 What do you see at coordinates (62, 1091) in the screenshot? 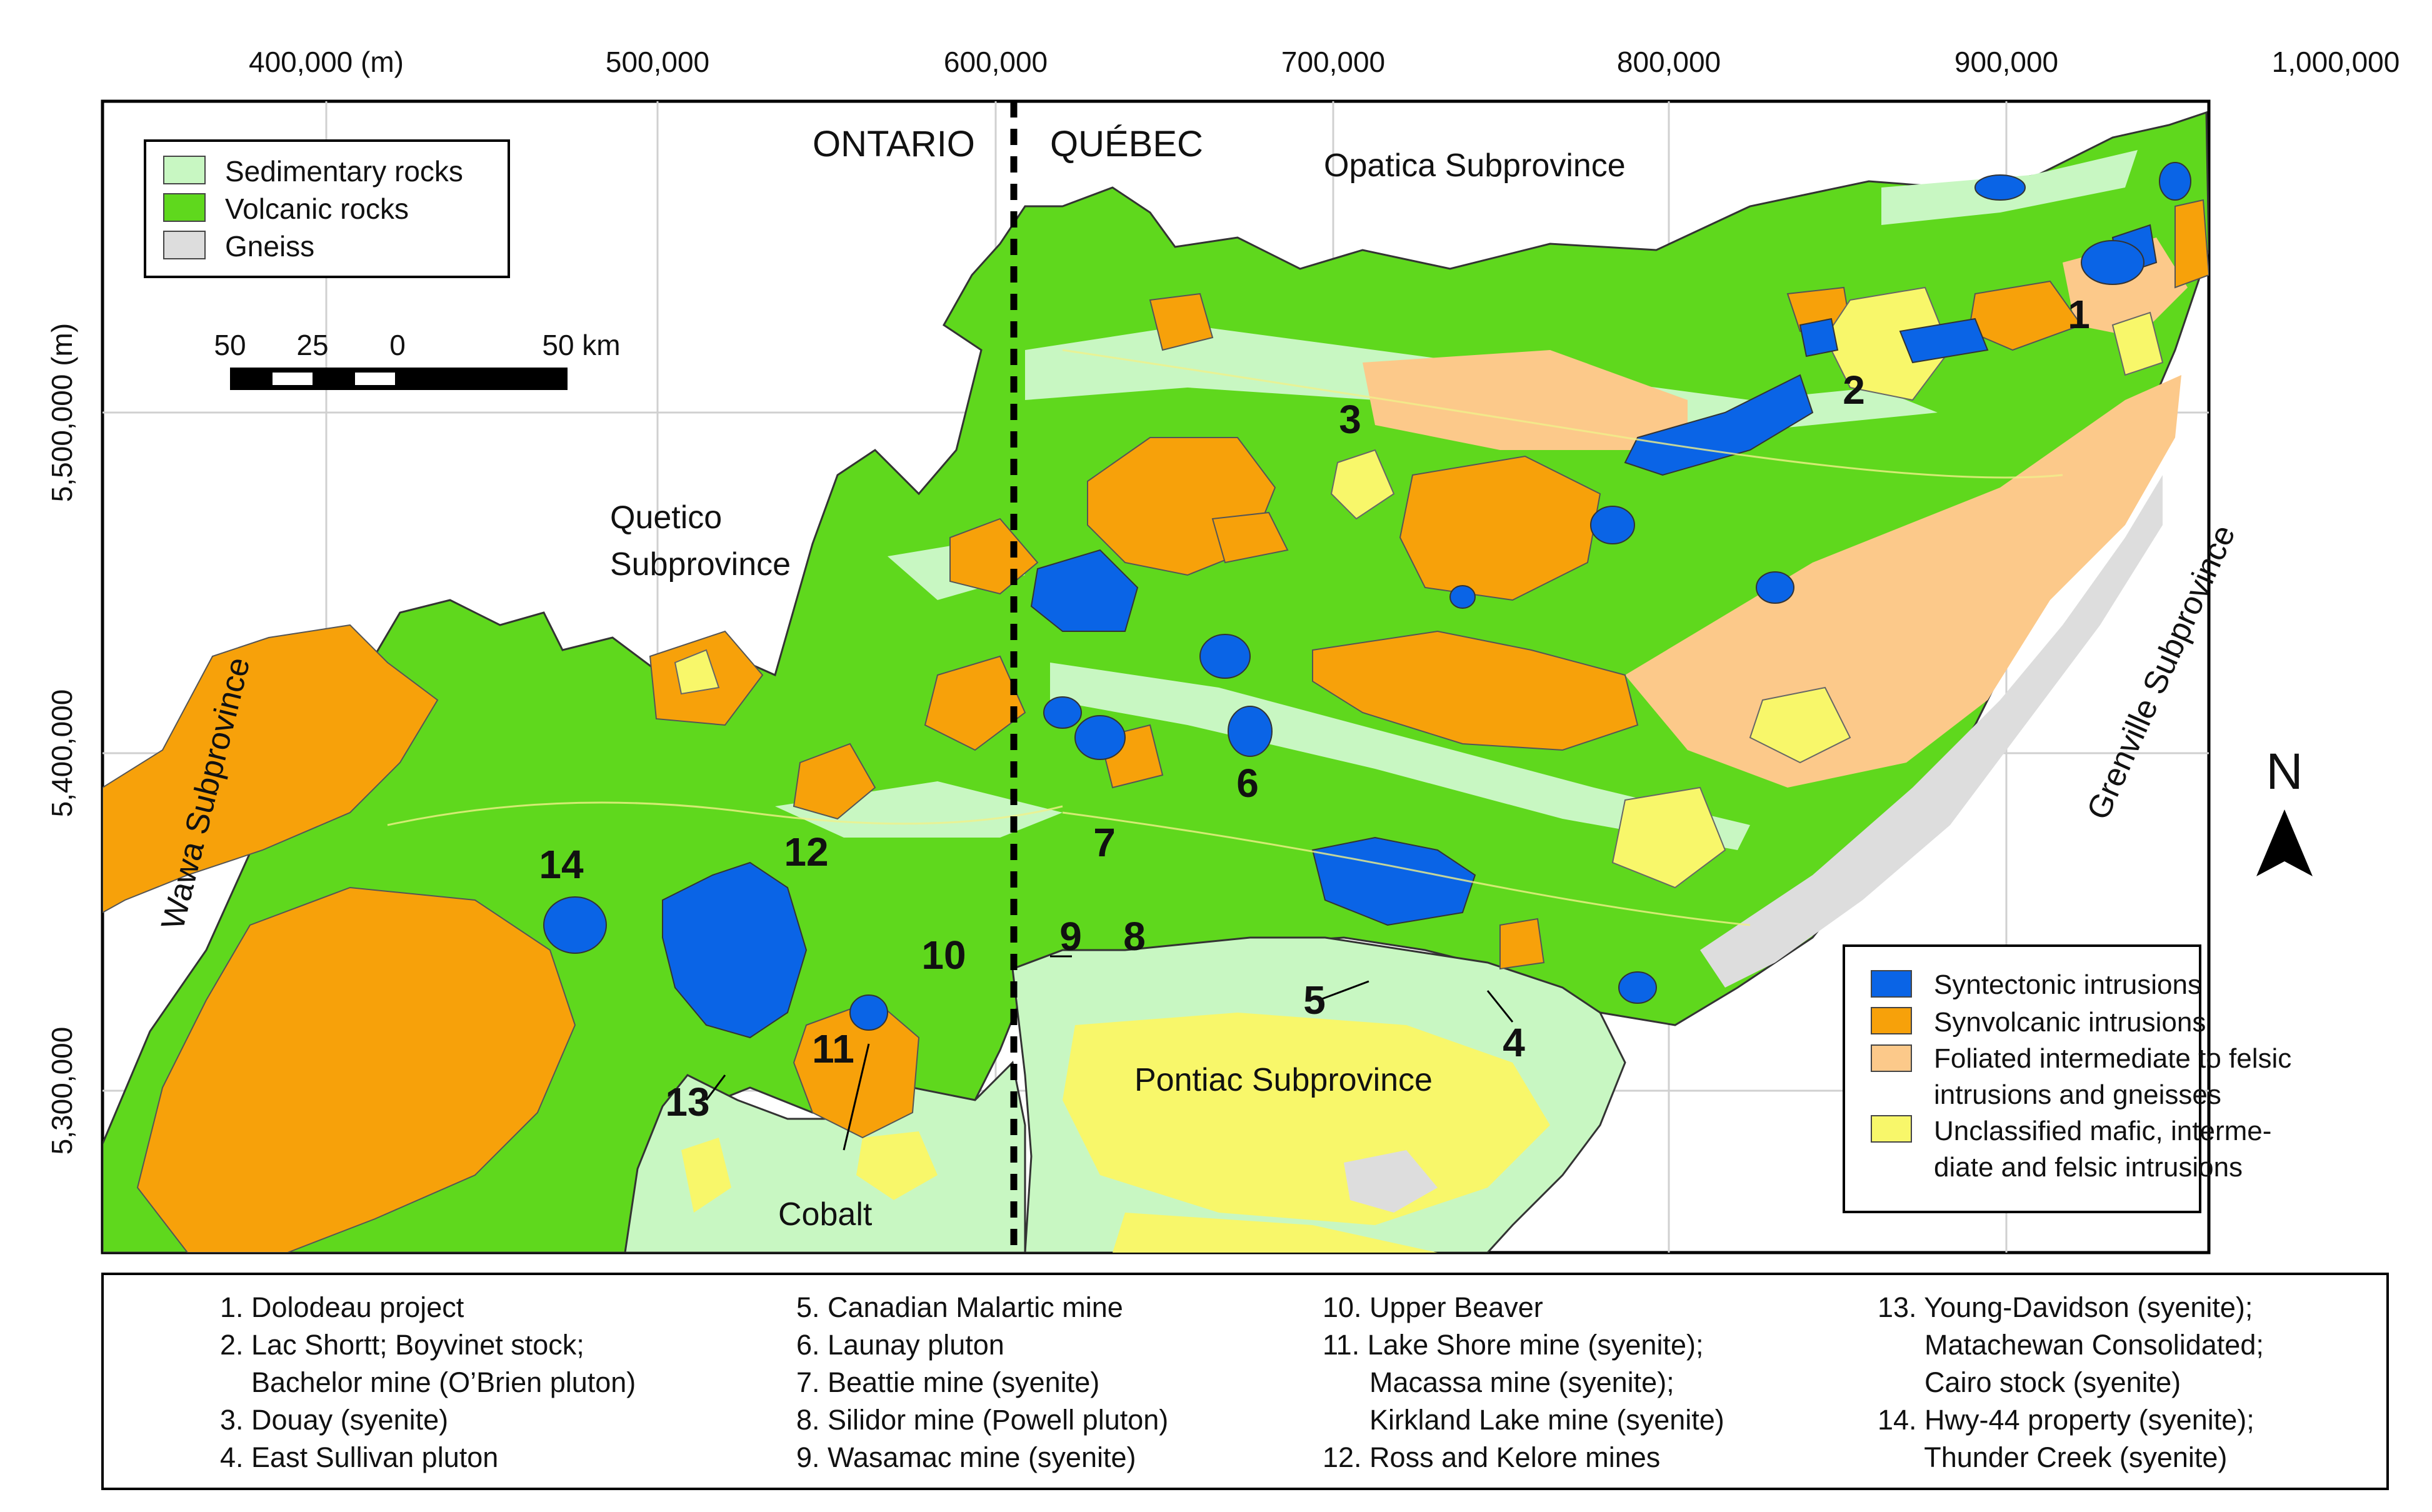
I see `left-tick-label: 5,300,000` at bounding box center [62, 1091].